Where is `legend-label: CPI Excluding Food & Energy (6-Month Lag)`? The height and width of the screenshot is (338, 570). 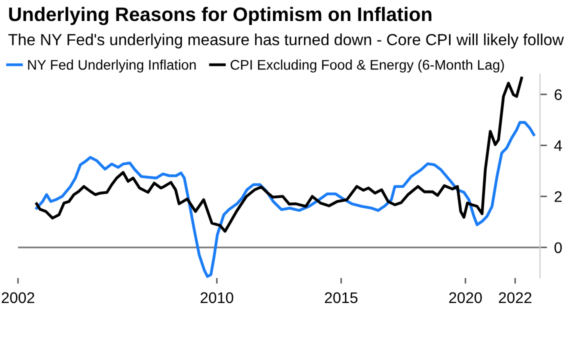
legend-label: CPI Excluding Food & Energy (6-Month Lag) is located at coordinates (367, 66).